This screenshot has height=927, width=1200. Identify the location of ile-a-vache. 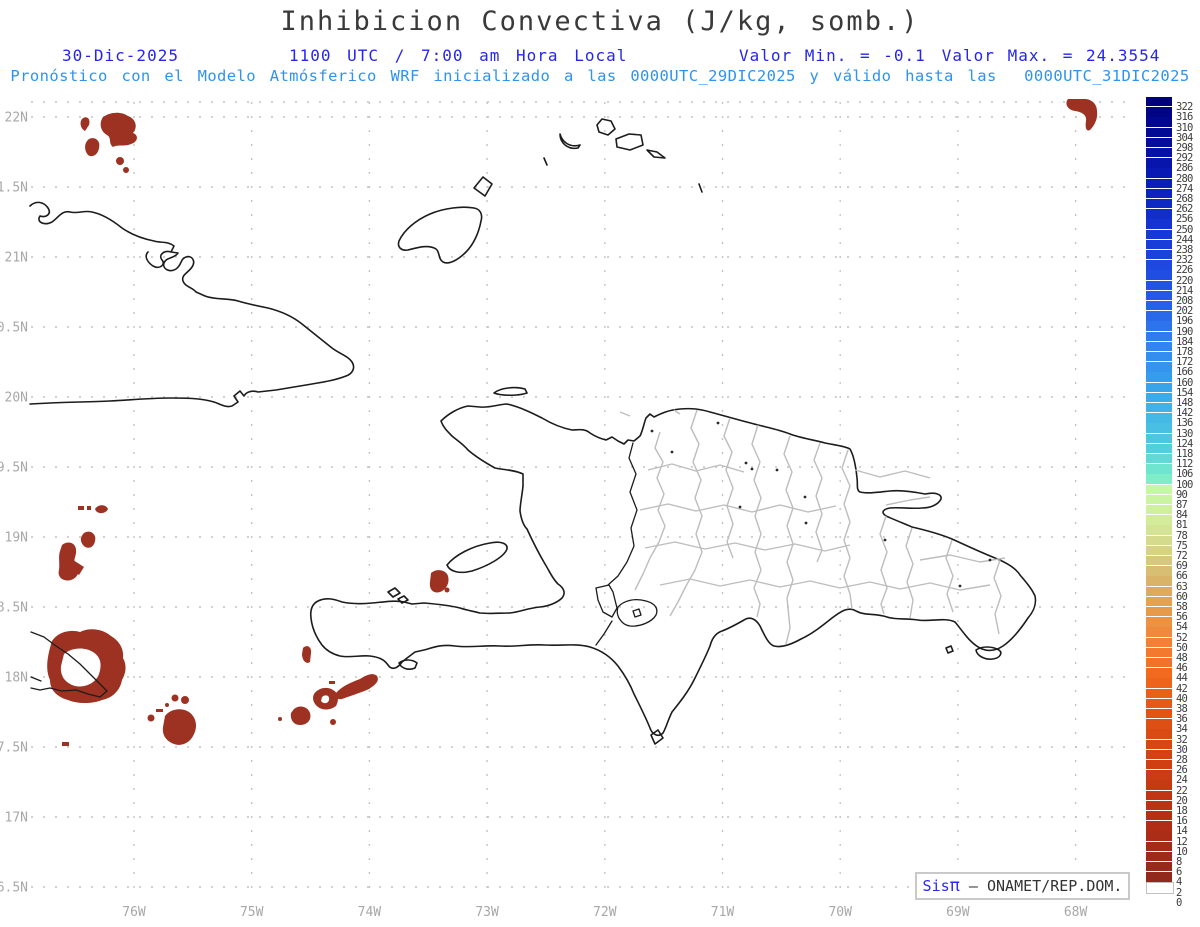
(408, 664).